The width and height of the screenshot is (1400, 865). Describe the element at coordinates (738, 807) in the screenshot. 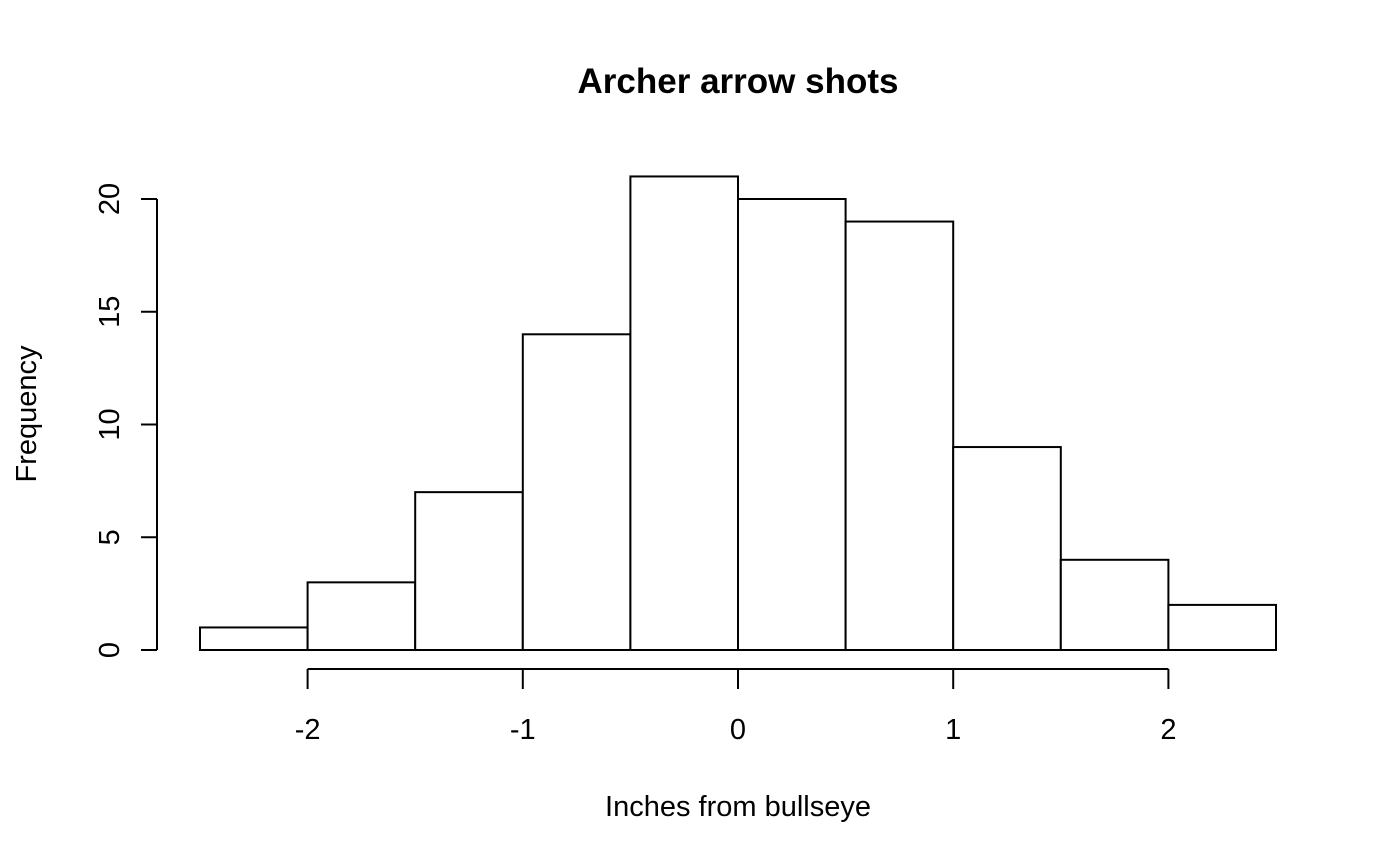

I see `x-axis-title: Inches from bullseye` at that location.